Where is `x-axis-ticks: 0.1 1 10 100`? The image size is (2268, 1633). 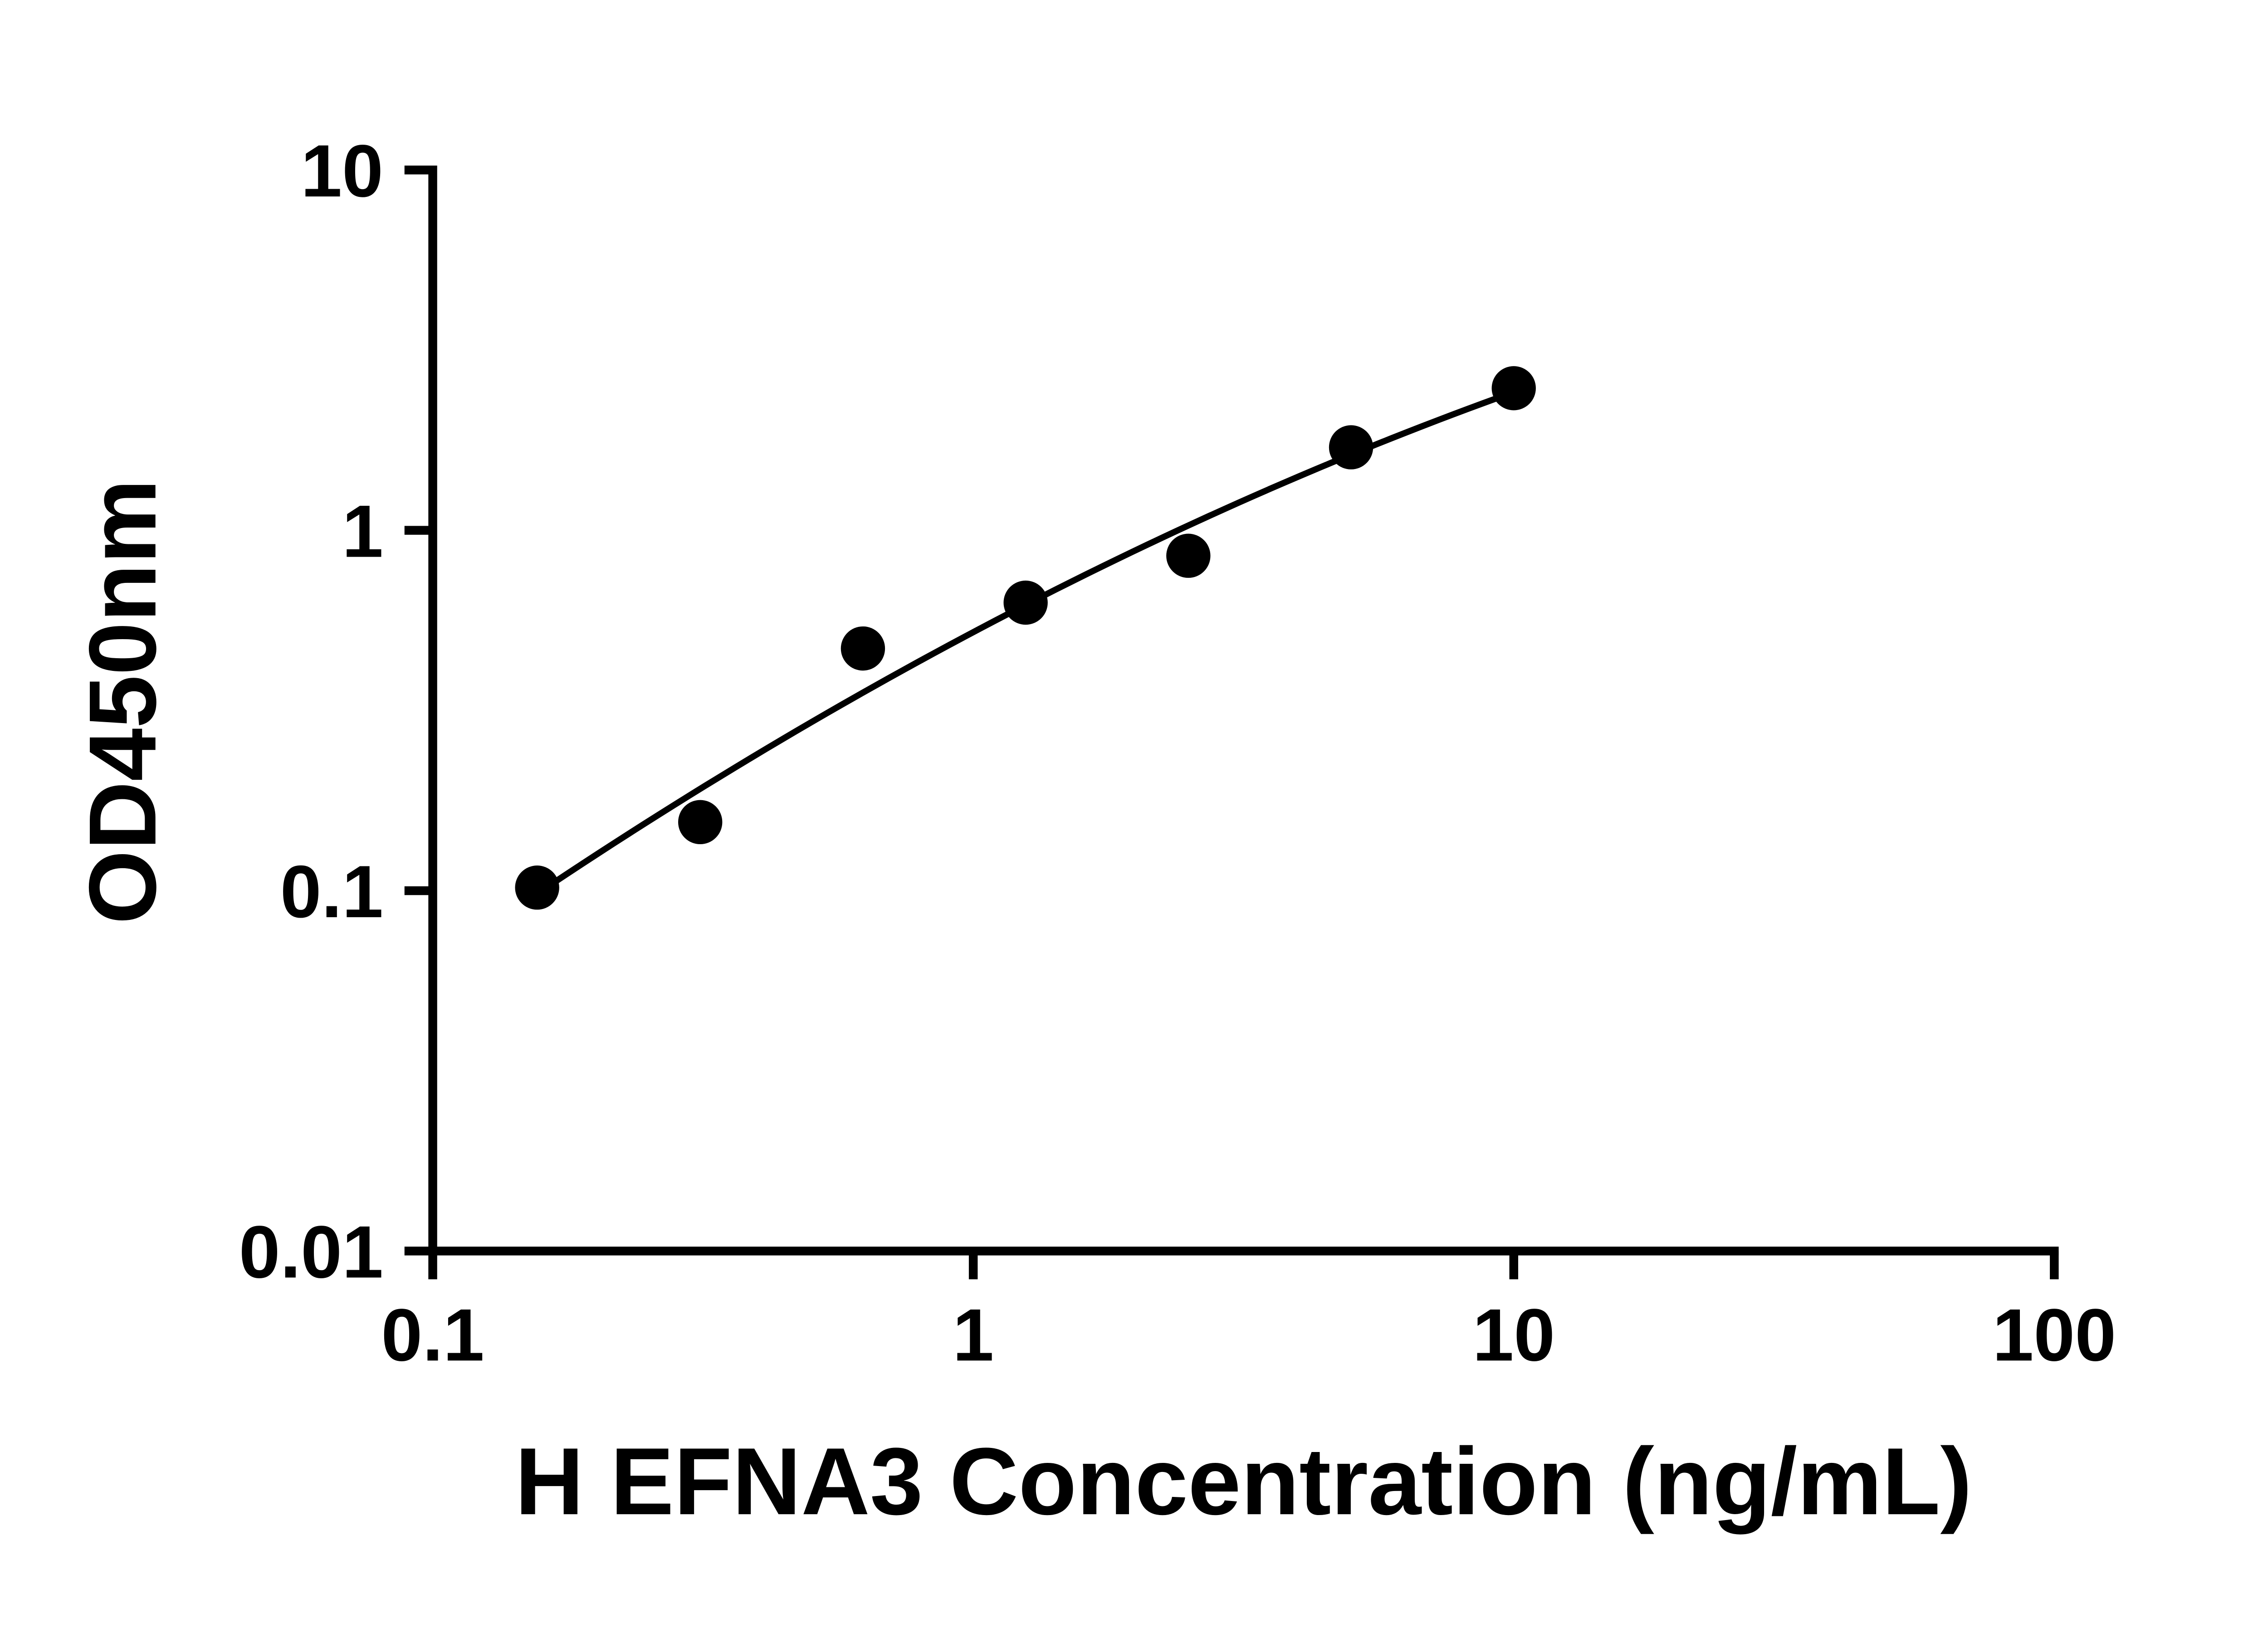
x-axis-ticks: 0.1 1 10 100 is located at coordinates (1249, 1313).